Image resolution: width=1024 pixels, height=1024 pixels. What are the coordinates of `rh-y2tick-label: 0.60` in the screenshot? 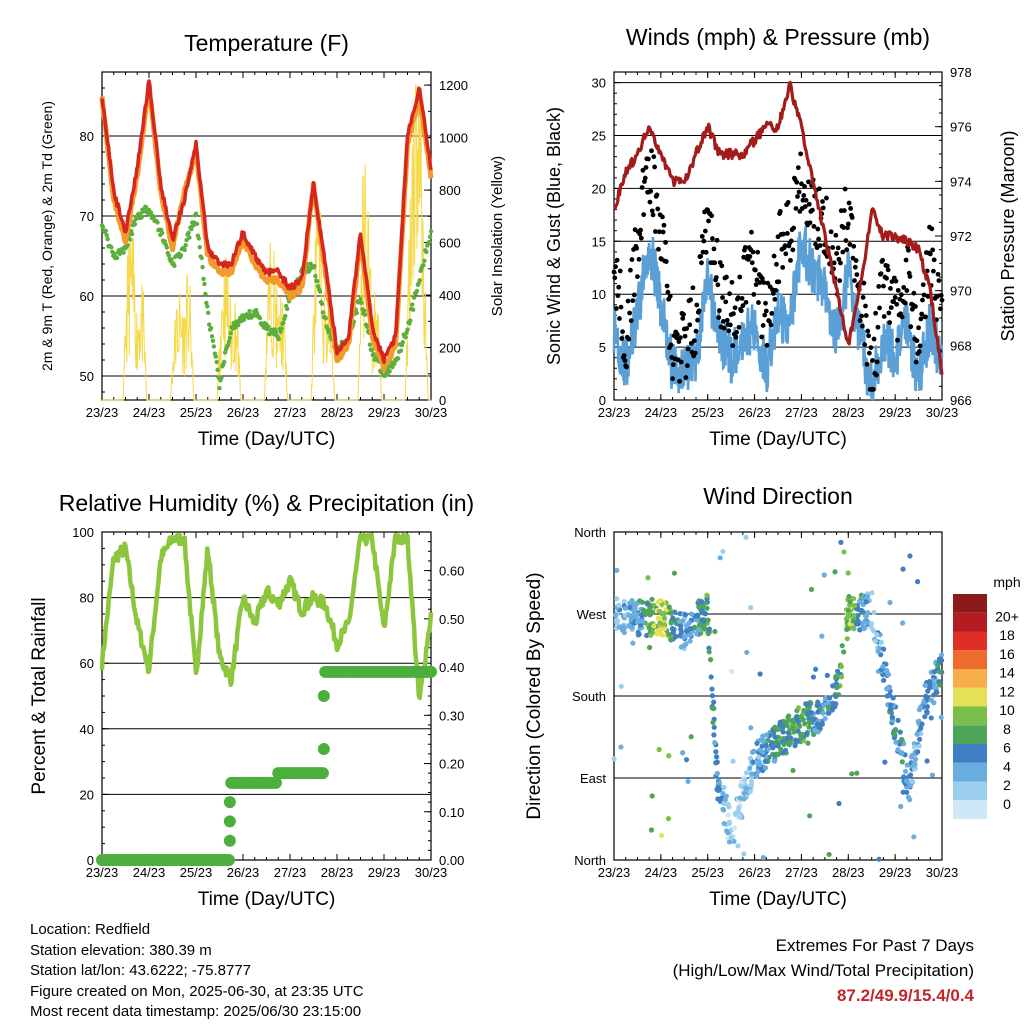 It's located at (451, 571).